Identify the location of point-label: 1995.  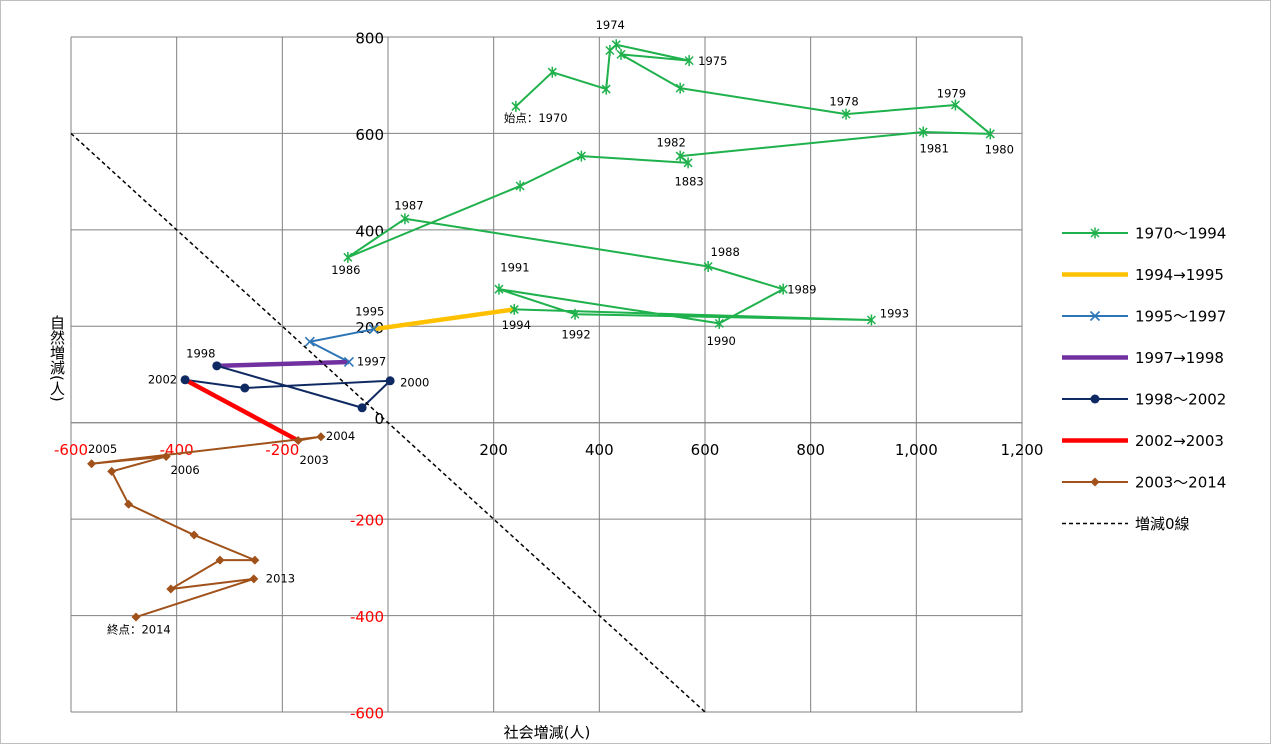
(369, 312).